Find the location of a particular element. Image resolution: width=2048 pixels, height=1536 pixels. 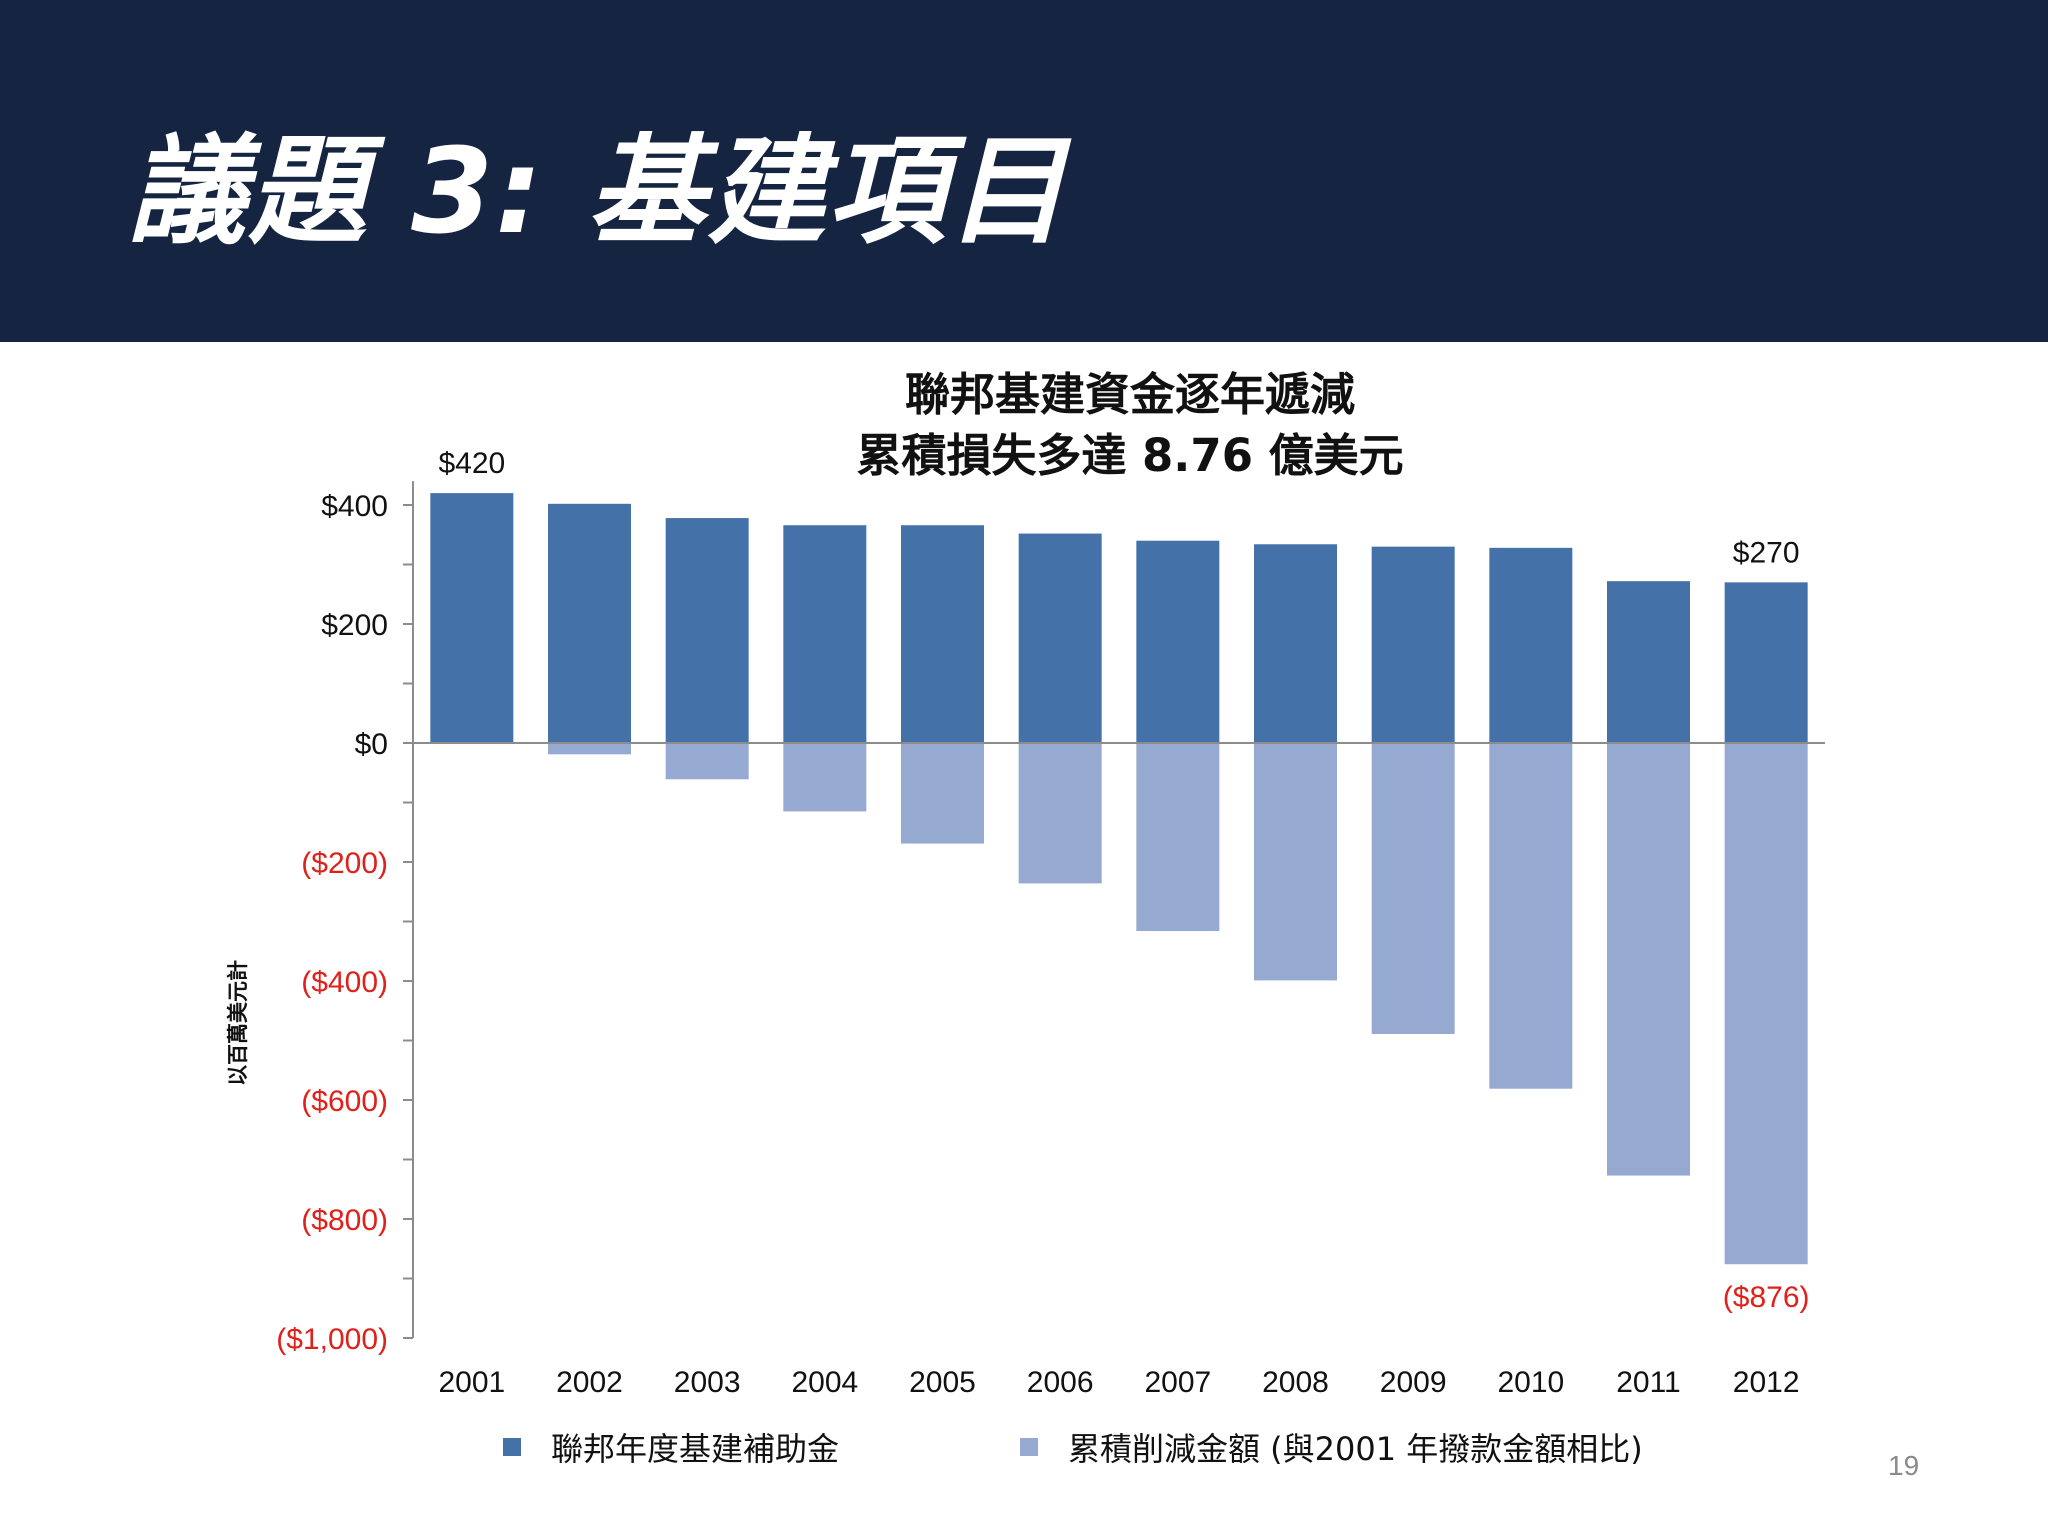

y-tick-label: ($800) is located at coordinates (344, 1220).